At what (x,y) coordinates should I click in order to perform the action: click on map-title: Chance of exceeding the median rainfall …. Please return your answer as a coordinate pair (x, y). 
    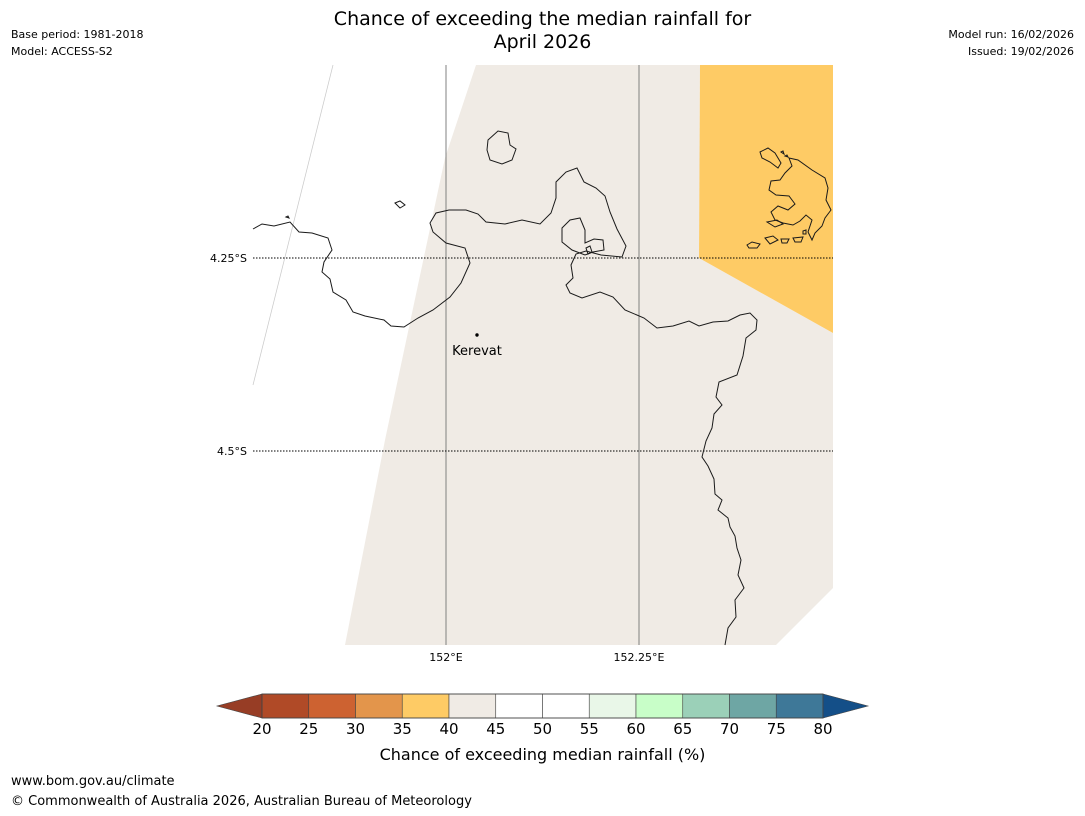
    Looking at the image, I should click on (542, 31).